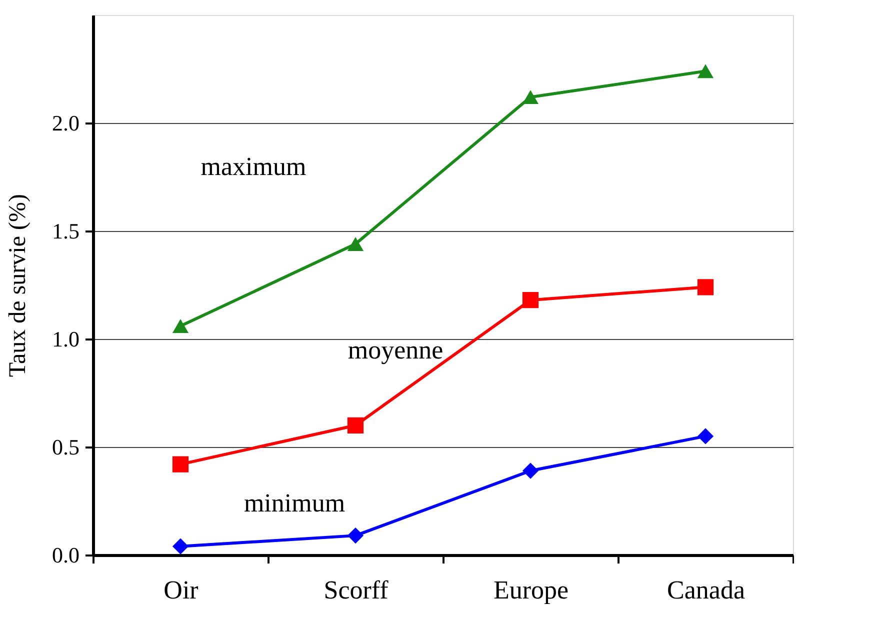 This screenshot has width=877, height=618. Describe the element at coordinates (66, 339) in the screenshot. I see `y-tick-label: 1.0` at that location.